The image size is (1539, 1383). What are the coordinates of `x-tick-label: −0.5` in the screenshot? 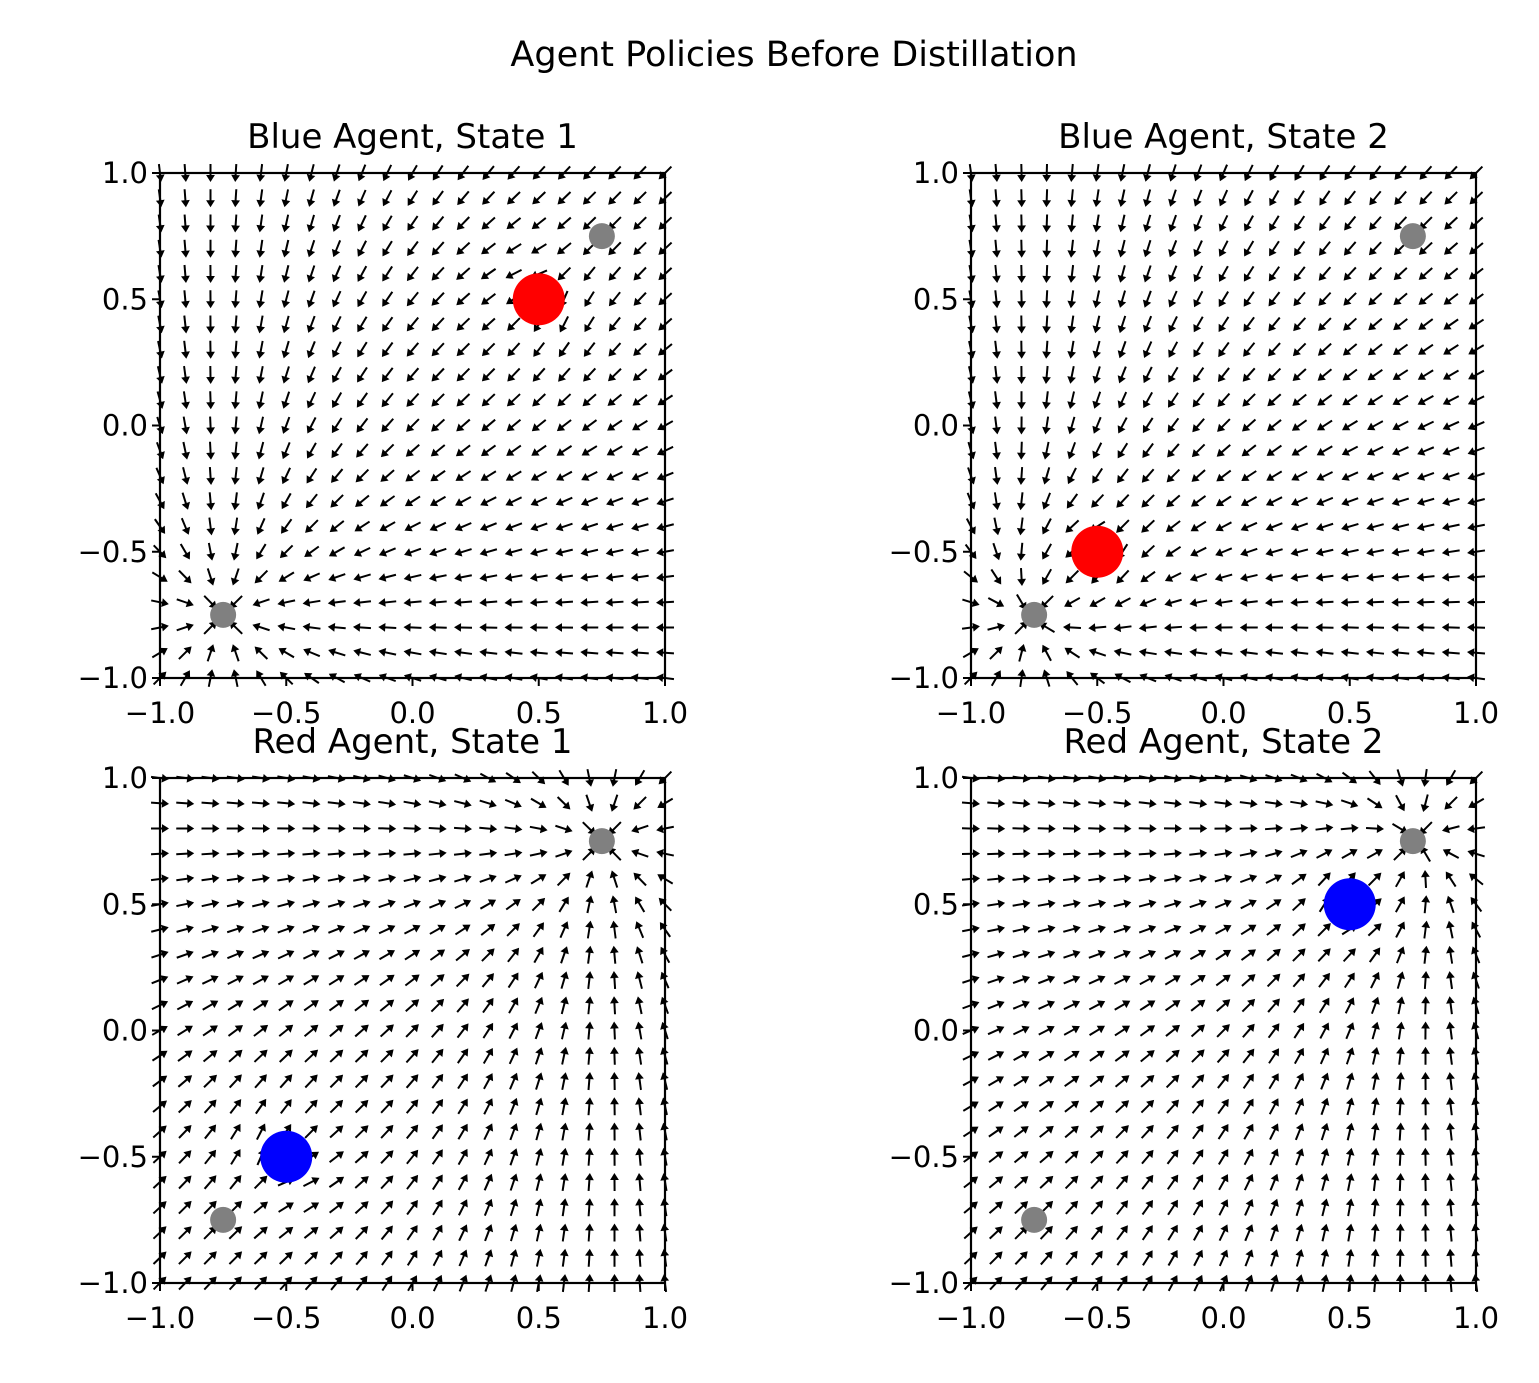 It's located at (1097, 713).